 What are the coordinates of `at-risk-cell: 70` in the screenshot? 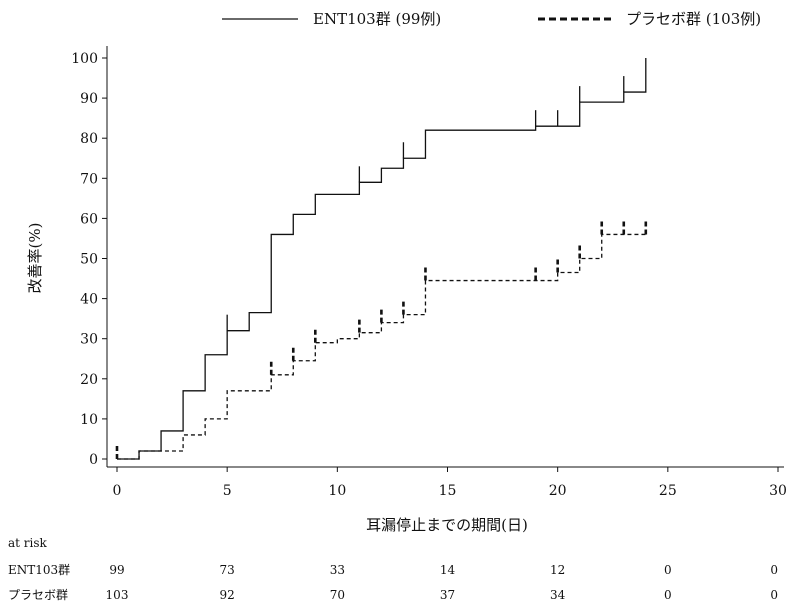 It's located at (337, 594).